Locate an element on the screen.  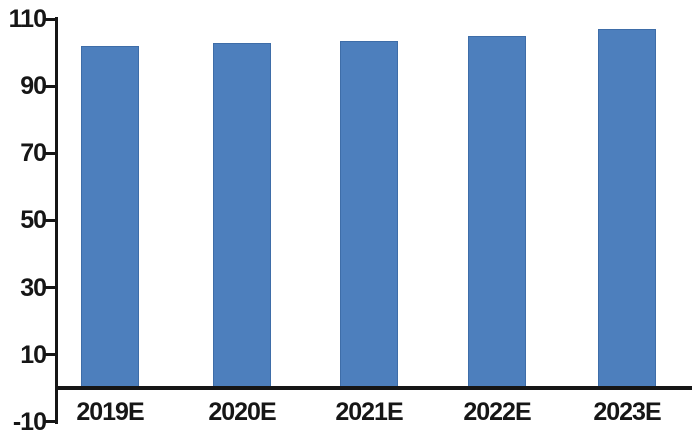
y-axis-tick-label: 90 is located at coordinates (33, 86).